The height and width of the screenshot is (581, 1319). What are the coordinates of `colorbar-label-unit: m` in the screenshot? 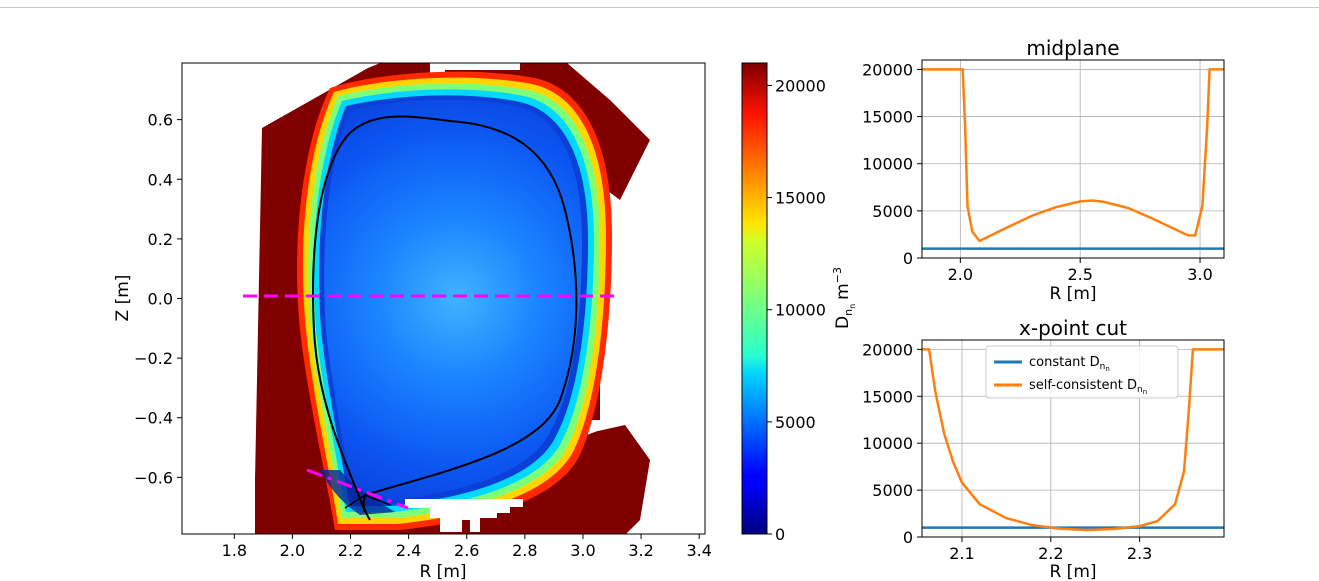 It's located at (843, 291).